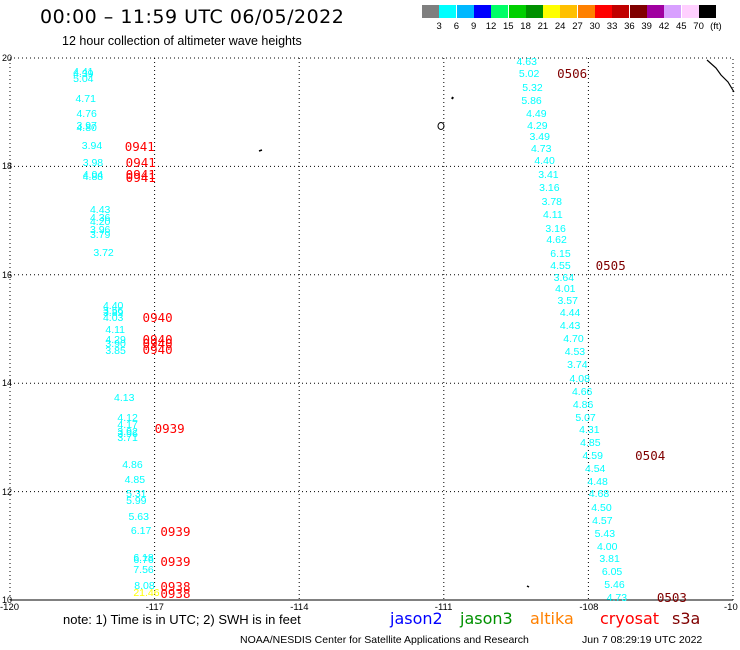 This screenshot has height=650, width=740. What do you see at coordinates (716, 26) in the screenshot?
I see `color-scale-unit: (ft)` at bounding box center [716, 26].